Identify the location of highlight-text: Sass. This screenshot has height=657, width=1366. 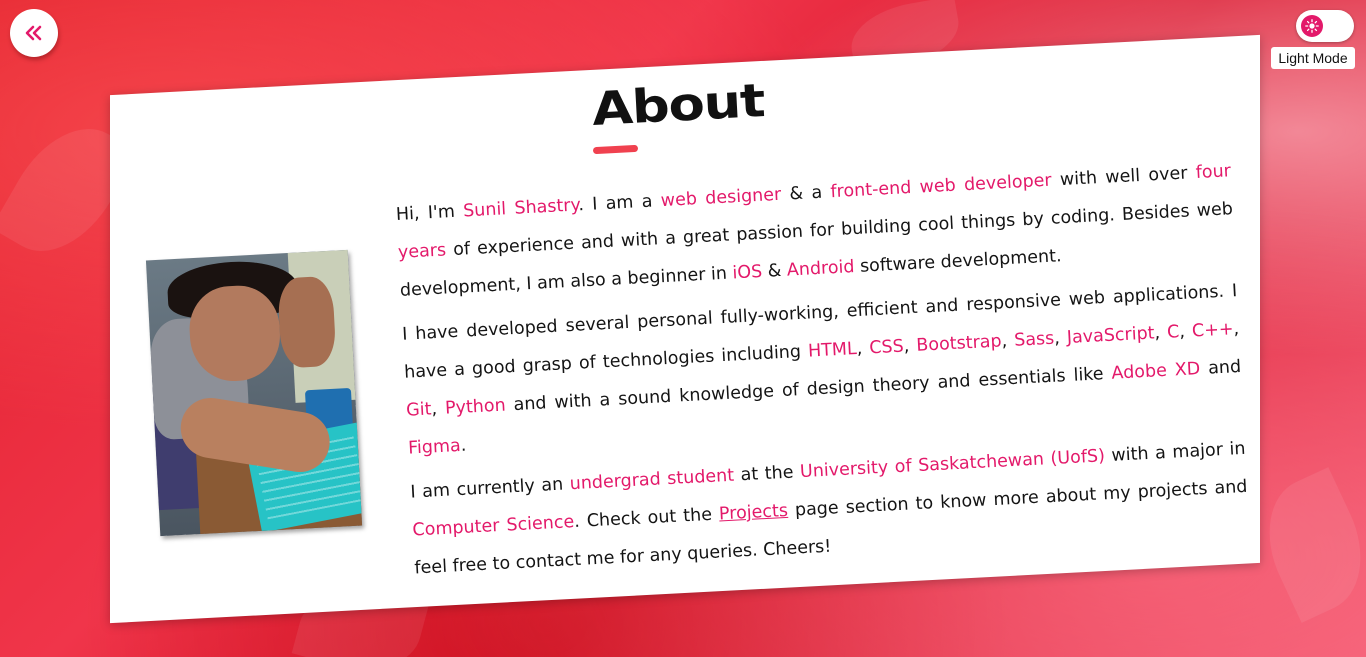
(1034, 339).